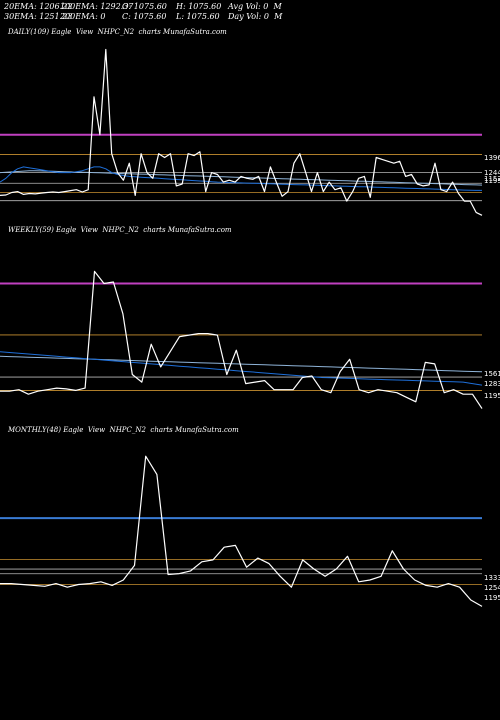 This screenshot has height=720, width=500. What do you see at coordinates (492, 158) in the screenshot?
I see `tick-label-0-0: 1396` at bounding box center [492, 158].